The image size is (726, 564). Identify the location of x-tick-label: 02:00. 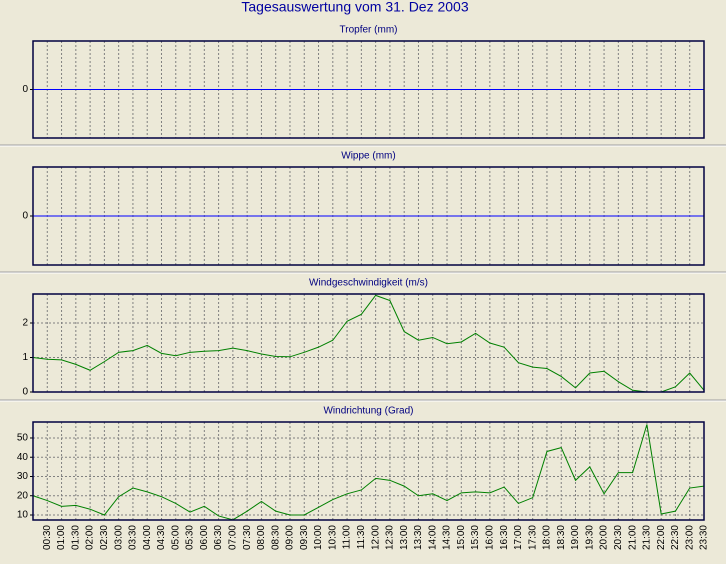
(90, 537).